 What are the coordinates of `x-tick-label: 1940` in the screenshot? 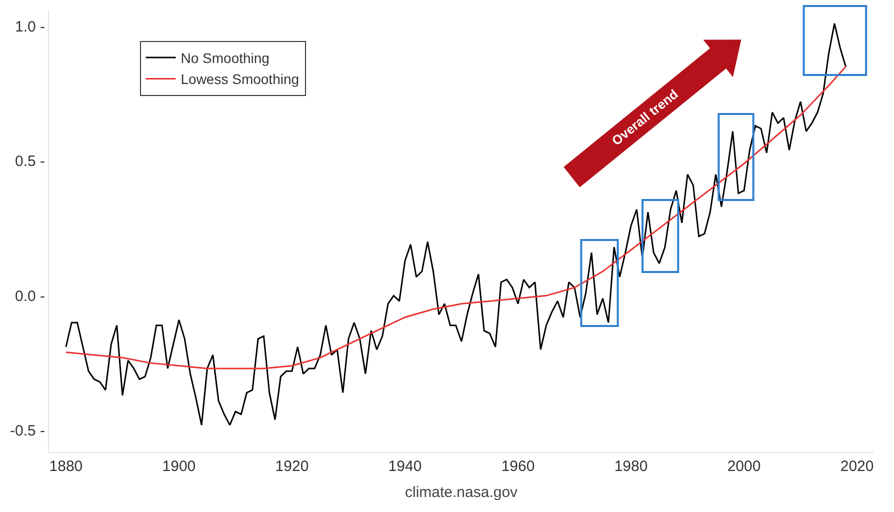 It's located at (405, 466).